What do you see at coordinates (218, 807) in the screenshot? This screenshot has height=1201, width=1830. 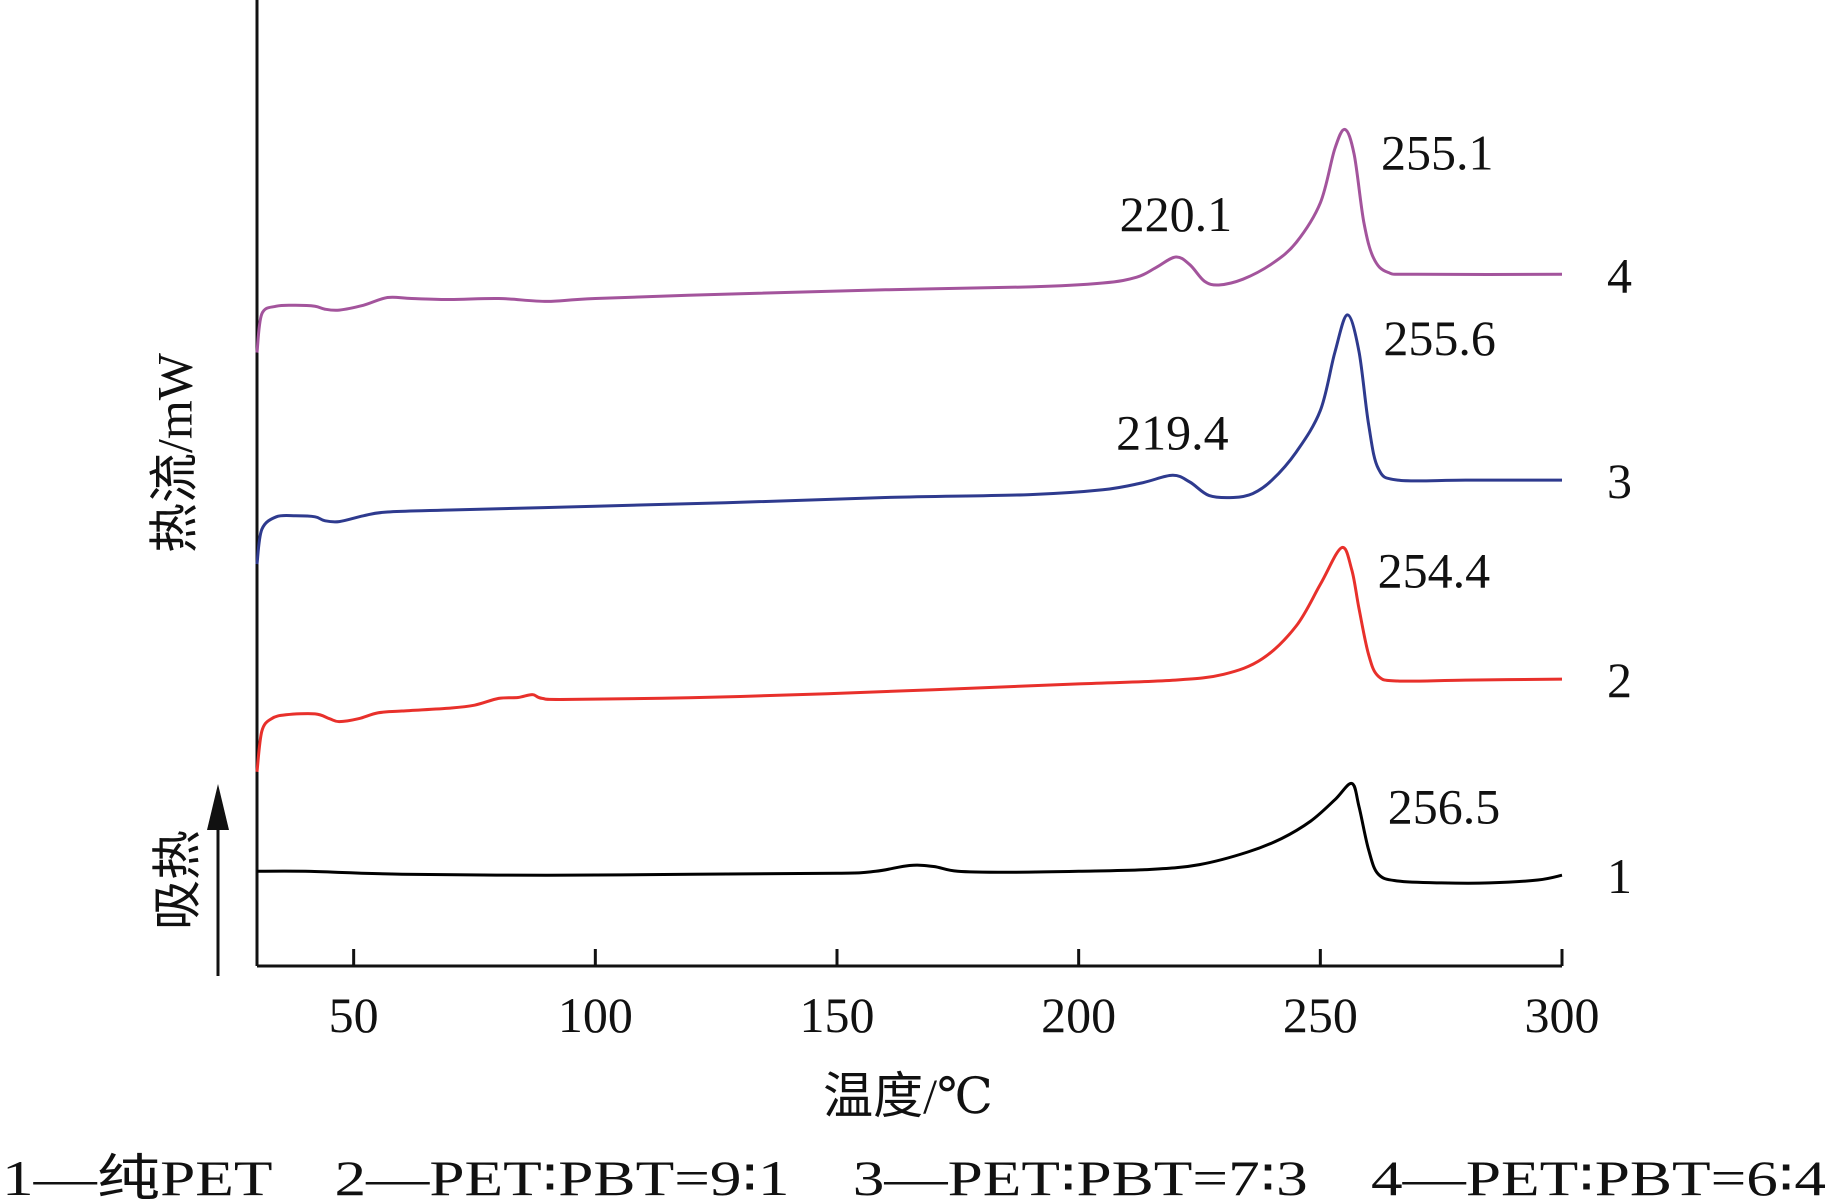 I see `endotherm-arrow-head` at bounding box center [218, 807].